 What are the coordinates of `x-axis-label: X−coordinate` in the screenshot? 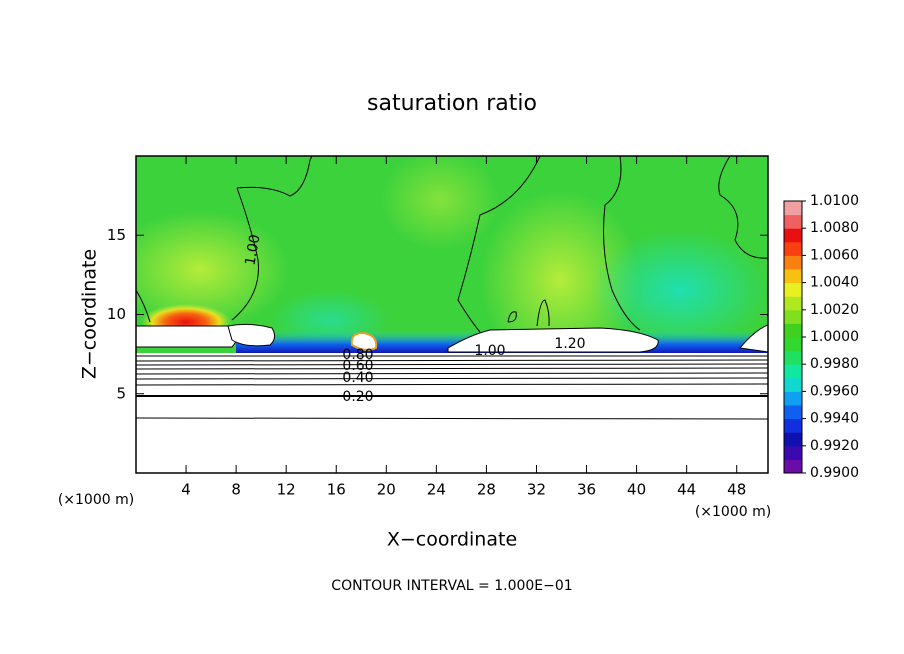 It's located at (452, 540).